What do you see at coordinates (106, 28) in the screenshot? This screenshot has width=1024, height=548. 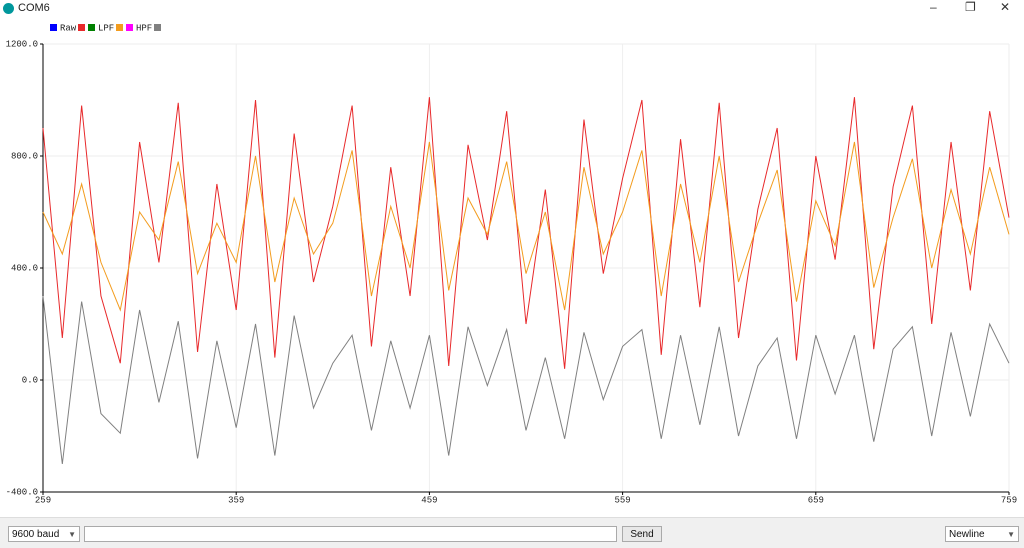 I see `legend-label: LPF` at bounding box center [106, 28].